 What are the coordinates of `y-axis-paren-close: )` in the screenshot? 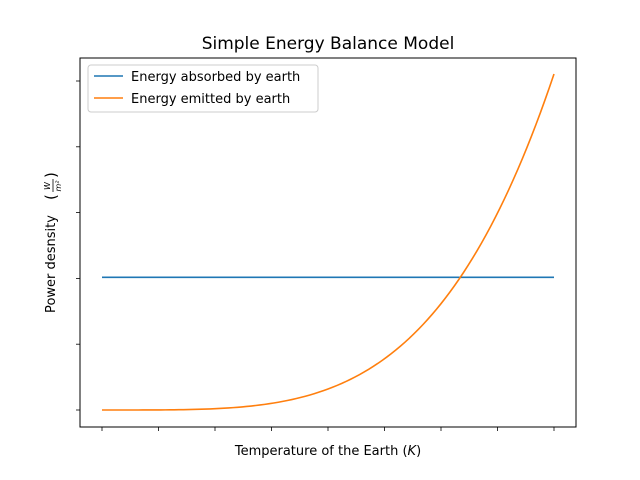 It's located at (51, 175).